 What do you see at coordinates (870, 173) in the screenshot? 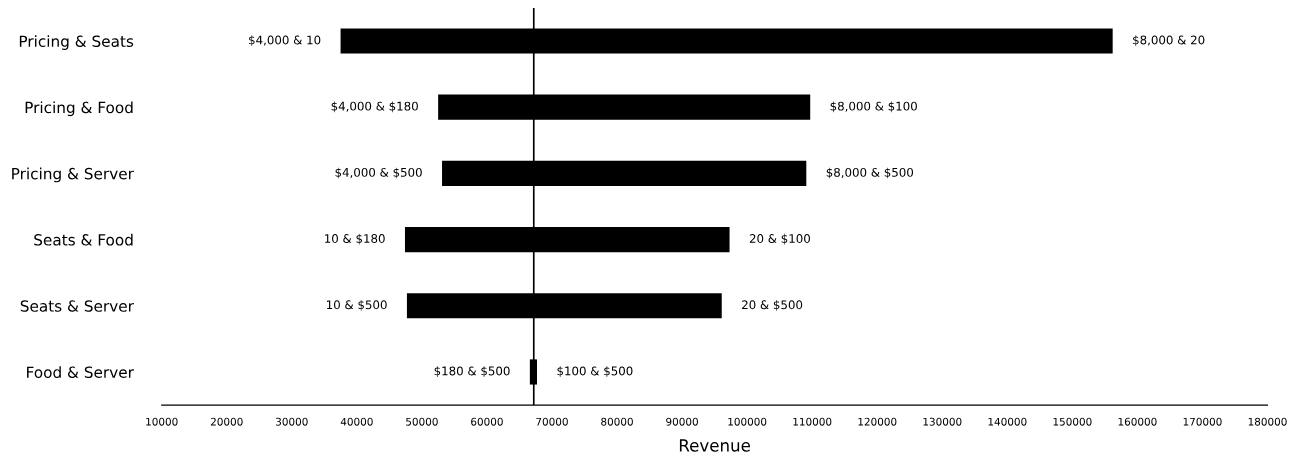
I see `annotation: $8,000 & $500` at bounding box center [870, 173].